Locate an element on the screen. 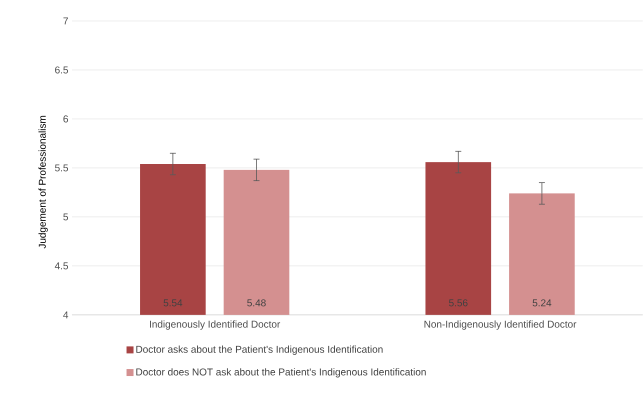 This screenshot has height=401, width=643. y-tick-label: 6.5 is located at coordinates (61, 70).